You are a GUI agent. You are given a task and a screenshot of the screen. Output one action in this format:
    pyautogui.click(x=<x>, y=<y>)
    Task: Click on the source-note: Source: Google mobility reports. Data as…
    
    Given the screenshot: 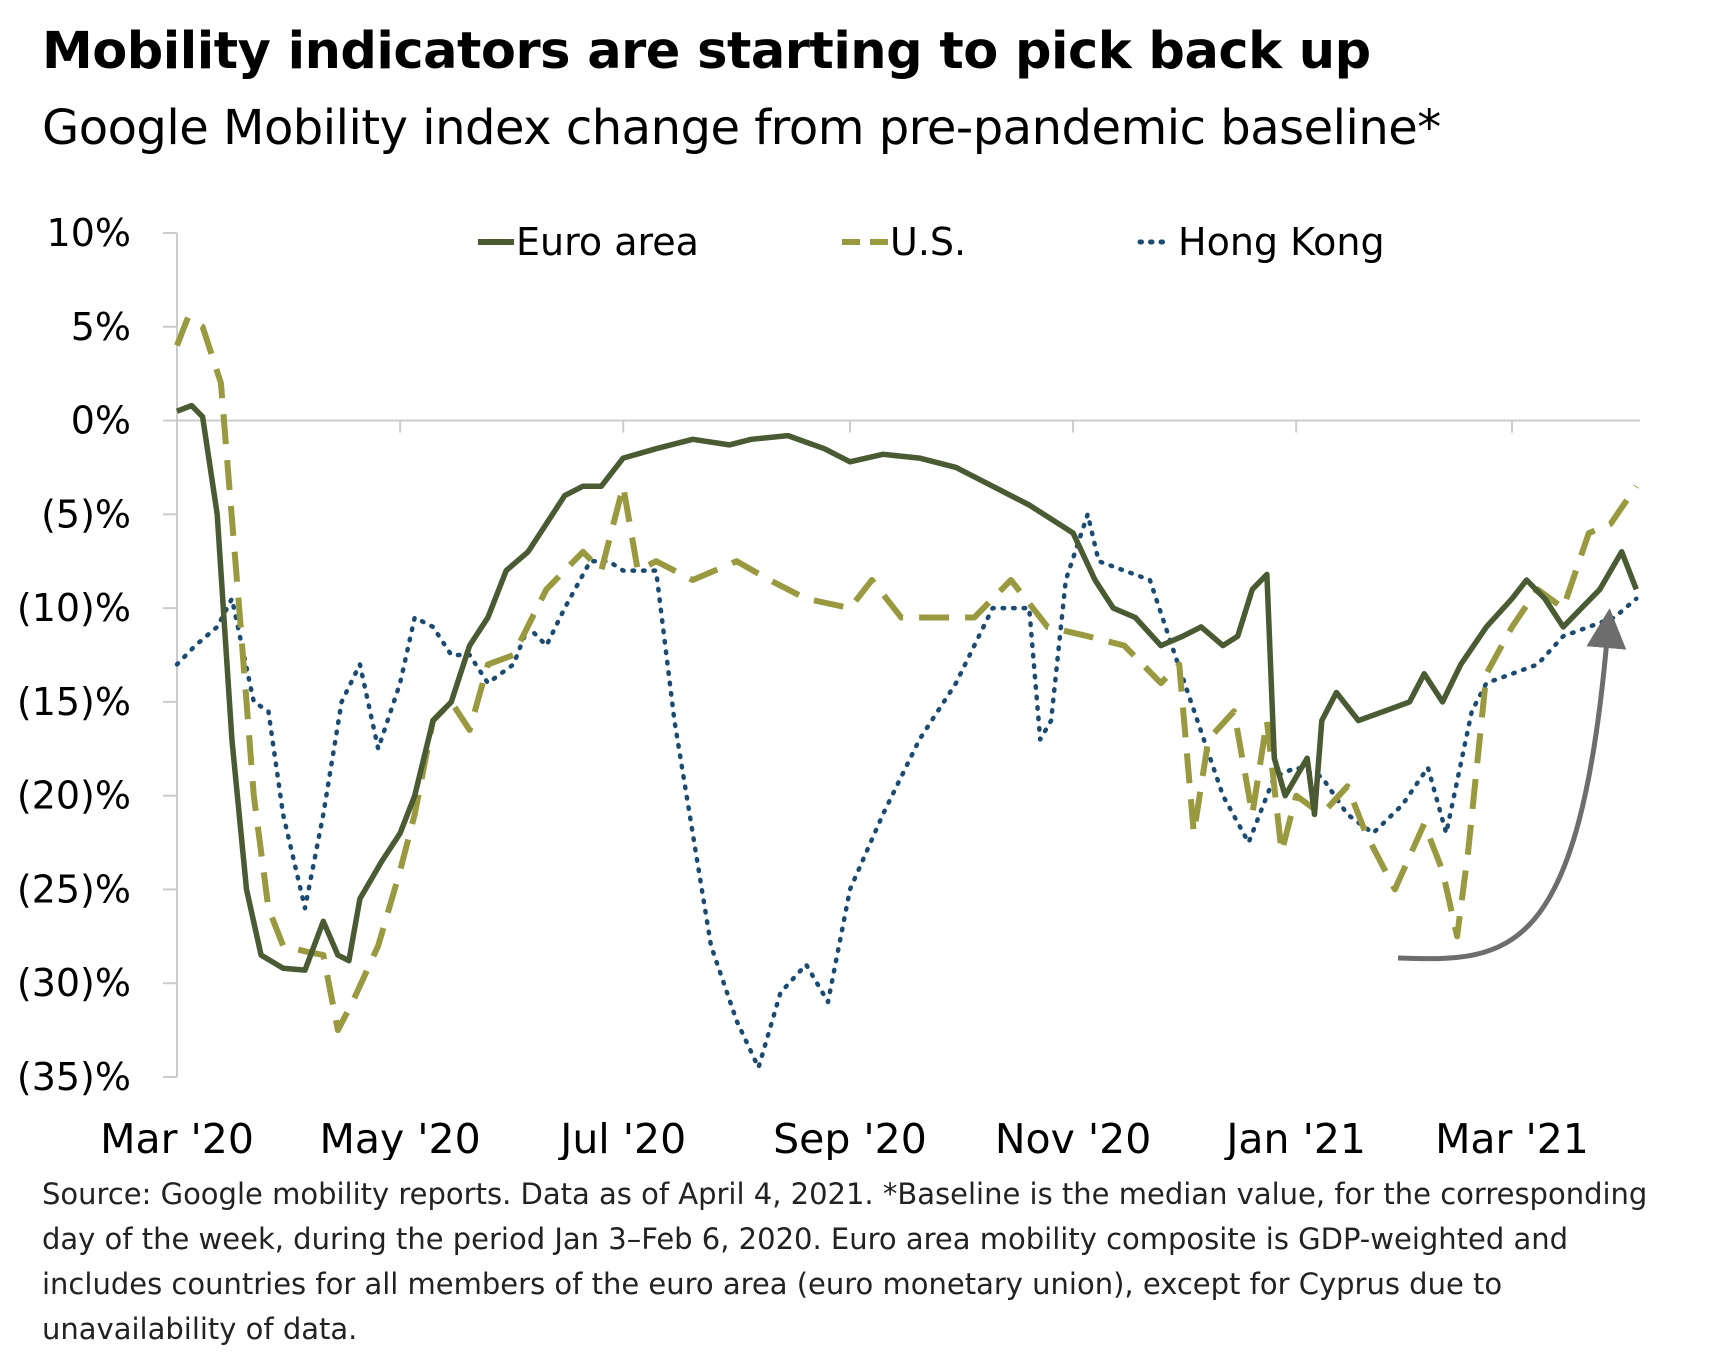 What is the action you would take?
    pyautogui.click(x=845, y=1261)
    